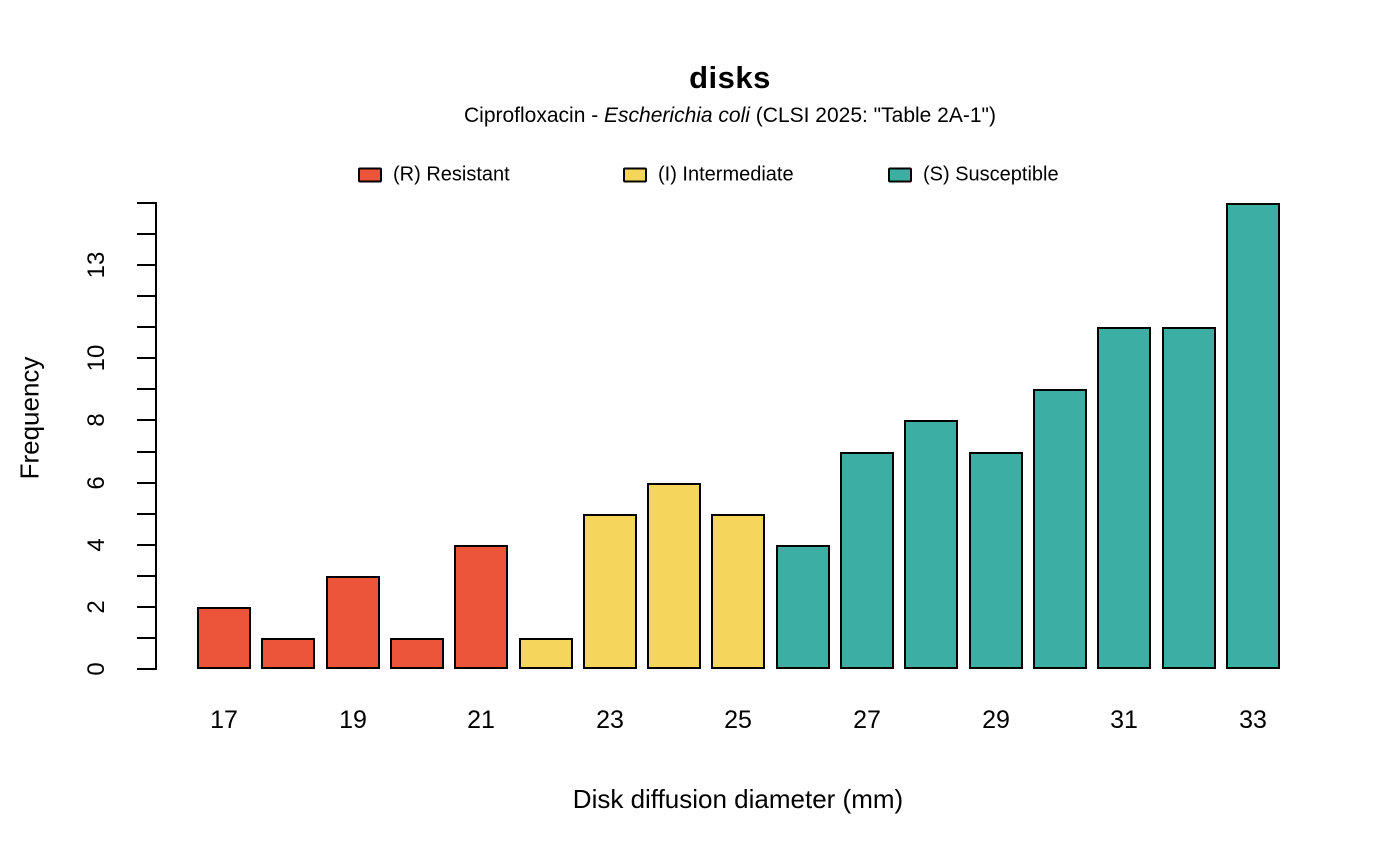  I want to click on x-axis-title: Disk diffusion diameter (mm), so click(738, 799).